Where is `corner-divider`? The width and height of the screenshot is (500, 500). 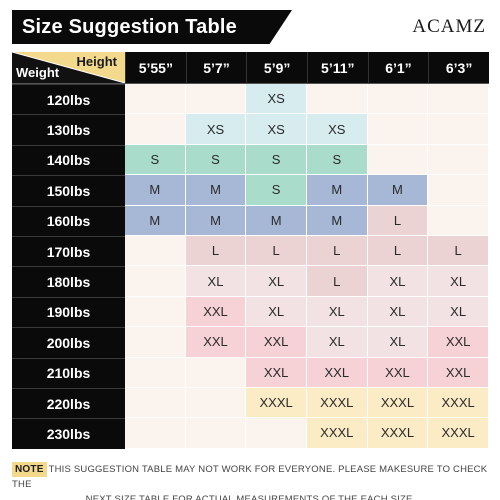 corner-divider is located at coordinates (68, 67).